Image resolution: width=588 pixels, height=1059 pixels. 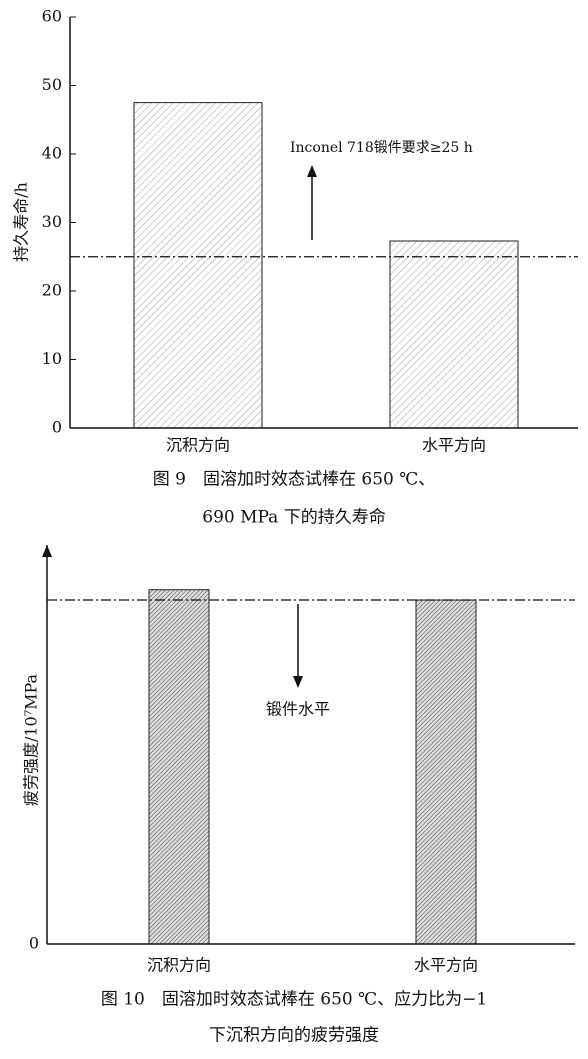 What do you see at coordinates (21, 222) in the screenshot?
I see `y-axis-label: 持久寿命/h` at bounding box center [21, 222].